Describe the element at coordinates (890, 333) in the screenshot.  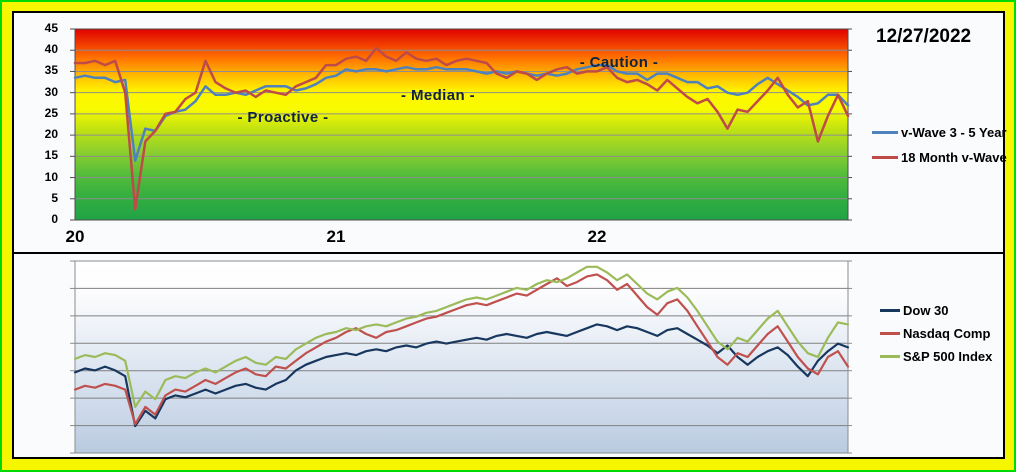
I see `nasdaq-line-sample` at that location.